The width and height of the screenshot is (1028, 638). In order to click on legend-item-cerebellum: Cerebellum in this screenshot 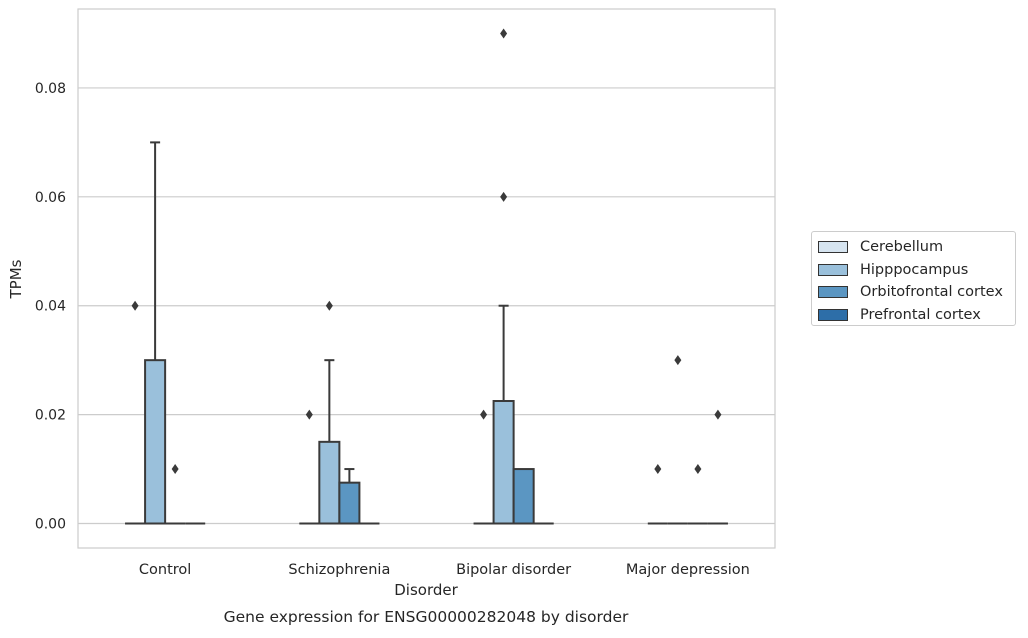, I will do `click(916, 247)`.